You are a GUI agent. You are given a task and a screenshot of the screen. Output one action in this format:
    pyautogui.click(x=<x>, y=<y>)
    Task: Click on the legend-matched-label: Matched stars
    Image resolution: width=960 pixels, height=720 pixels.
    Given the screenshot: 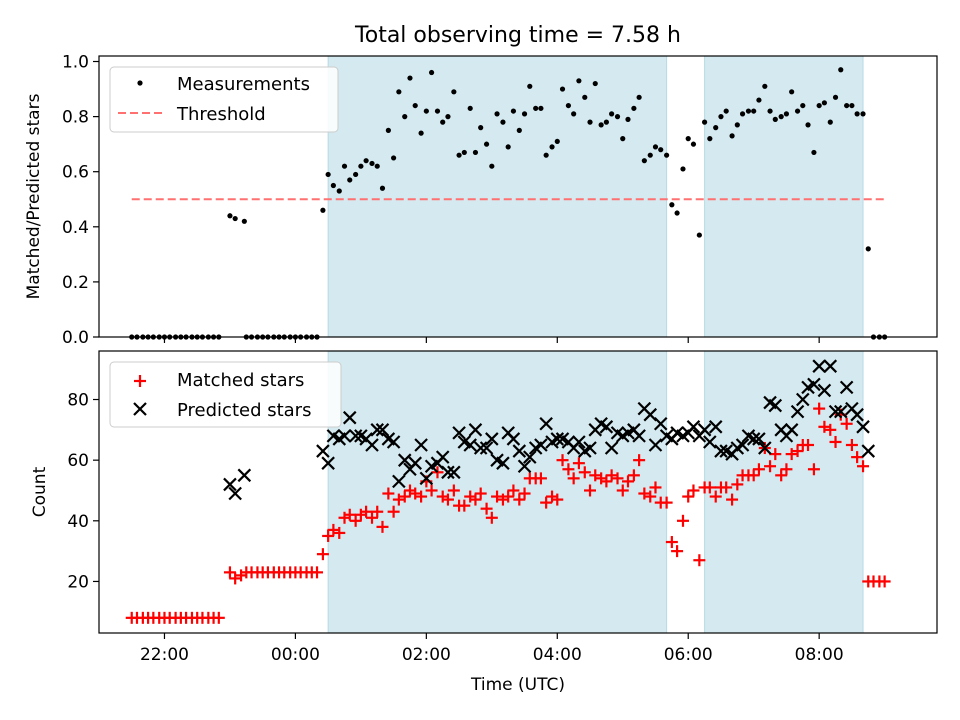 What is the action you would take?
    pyautogui.click(x=240, y=380)
    